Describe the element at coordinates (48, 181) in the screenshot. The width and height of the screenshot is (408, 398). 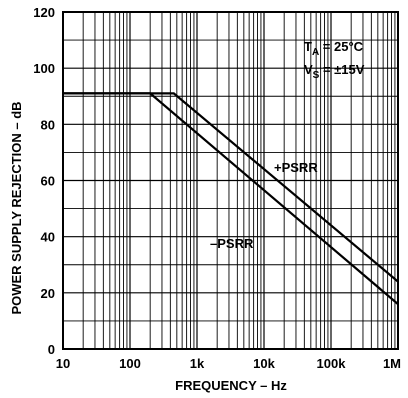
I see `y-tick-label: 60` at that location.